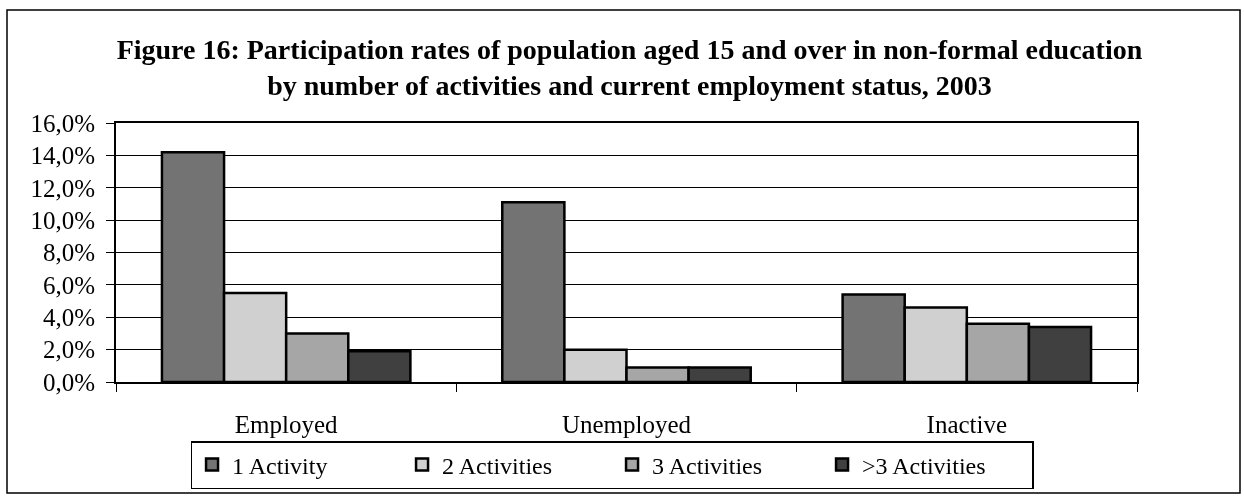 The image size is (1244, 498). What do you see at coordinates (280, 465) in the screenshot?
I see `legend-label: 1 Activity` at bounding box center [280, 465].